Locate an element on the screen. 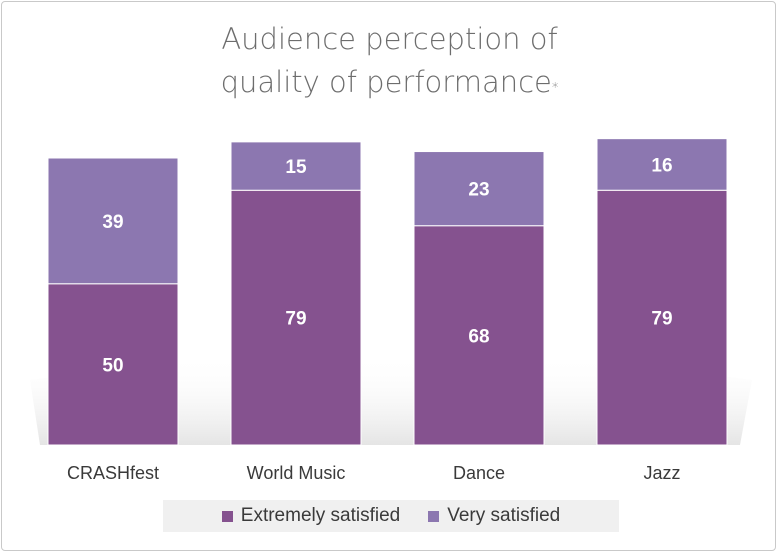  data-label-dance-extremely-satisfied: 68 is located at coordinates (478, 336).